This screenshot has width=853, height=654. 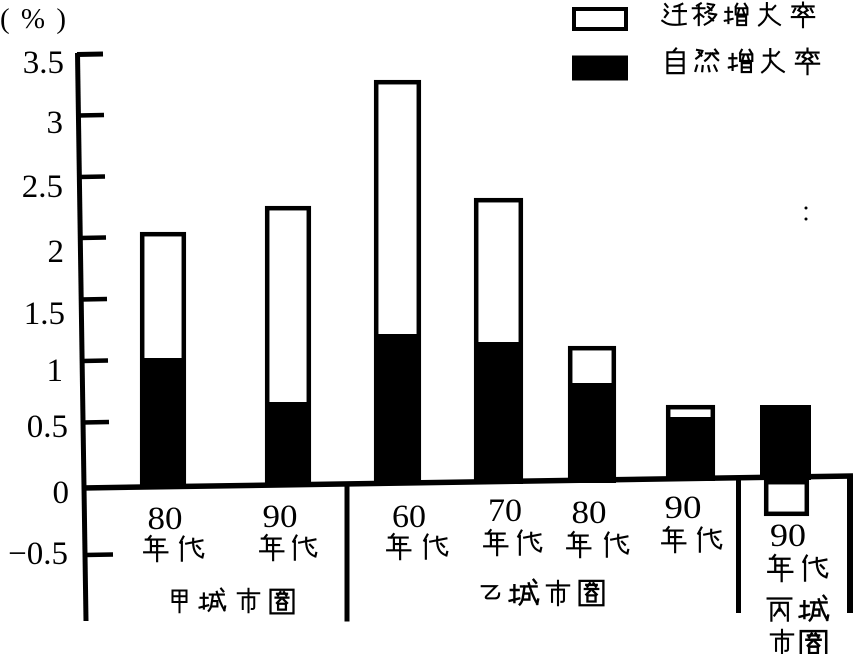 What do you see at coordinates (47, 427) in the screenshot?
I see `svg-text: 0.5` at bounding box center [47, 427].